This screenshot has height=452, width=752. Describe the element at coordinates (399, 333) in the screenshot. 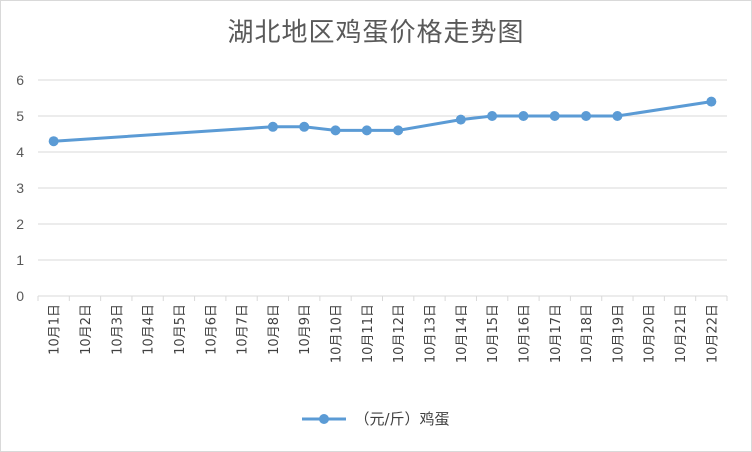

I see `x-tick-label: 10月12日` at that location.